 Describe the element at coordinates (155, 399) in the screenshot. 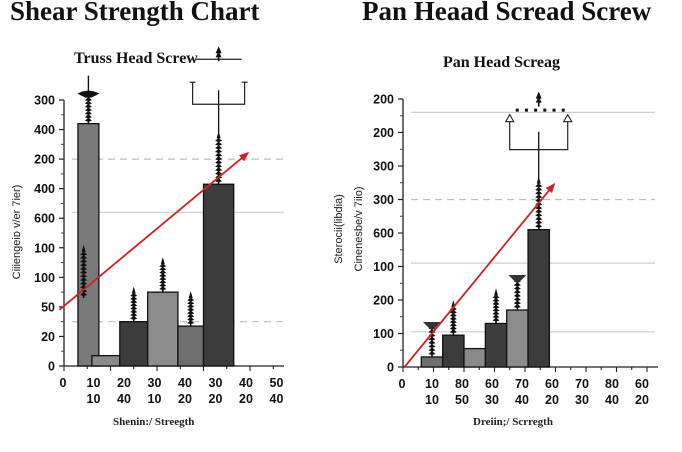

I see `left-x-tick-label-bottom: 10` at that location.